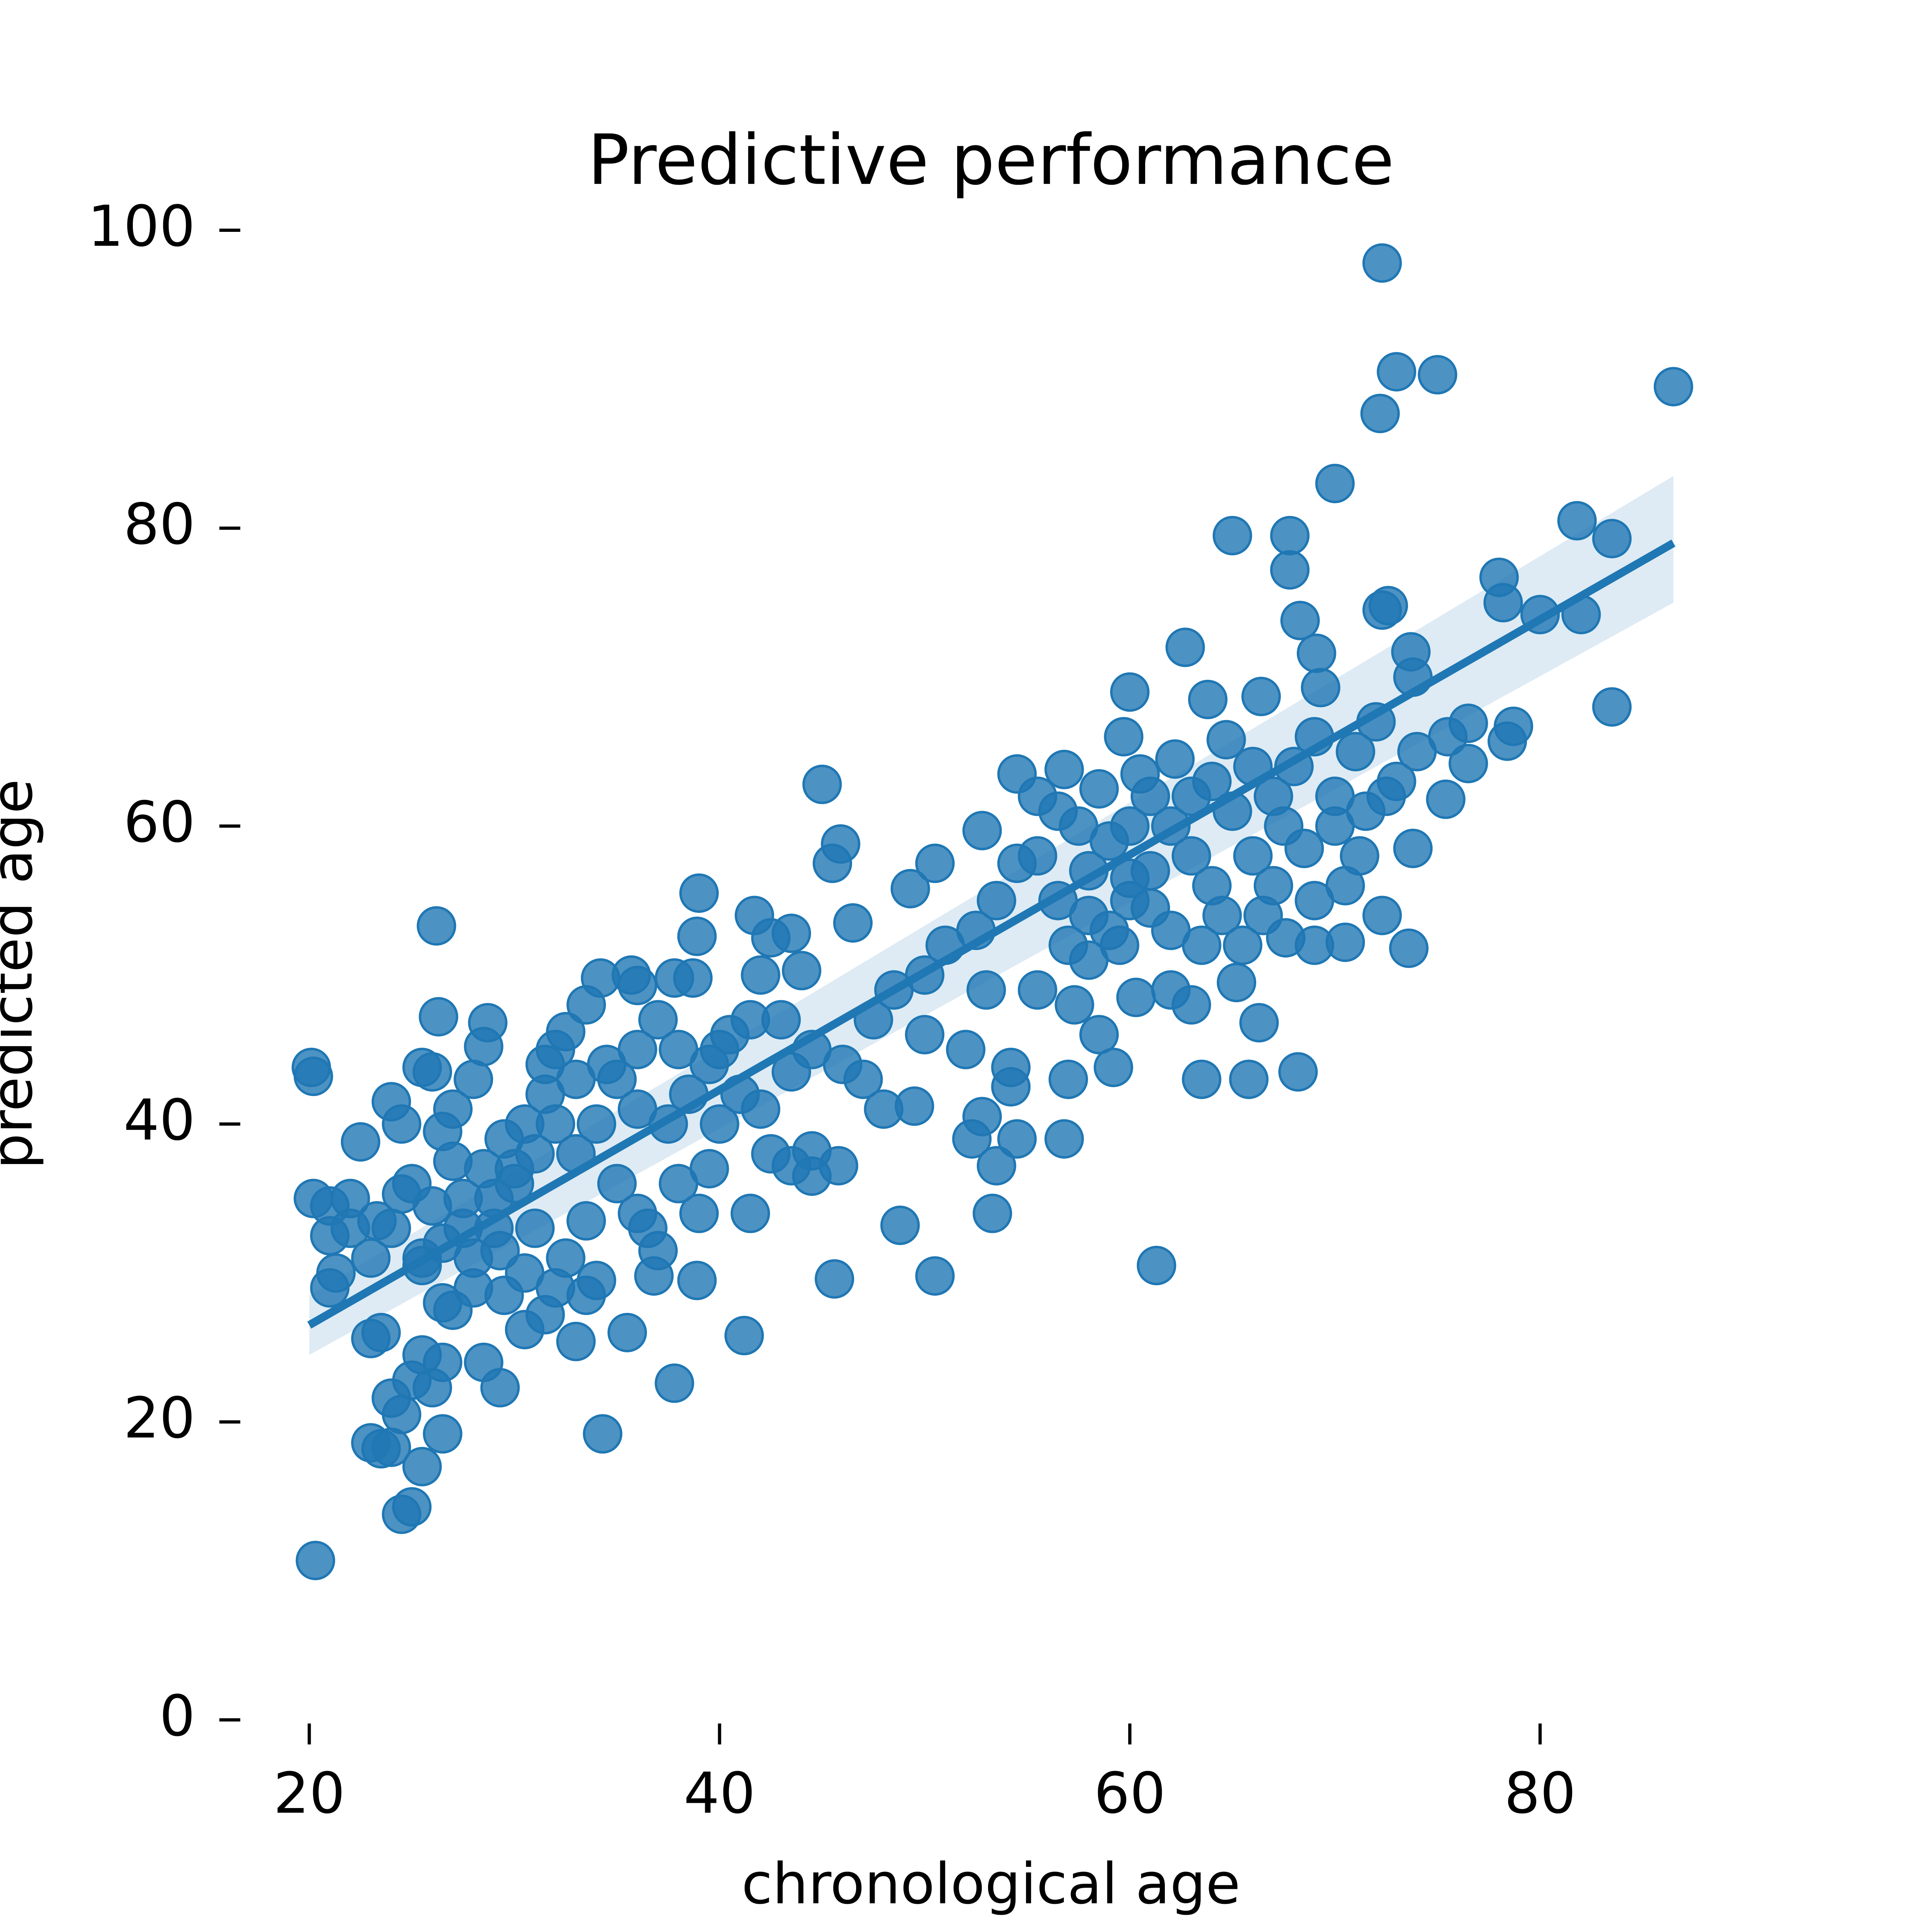 The height and width of the screenshot is (1932, 1932). What do you see at coordinates (159, 1120) in the screenshot?
I see `y-tick-label: 40` at bounding box center [159, 1120].